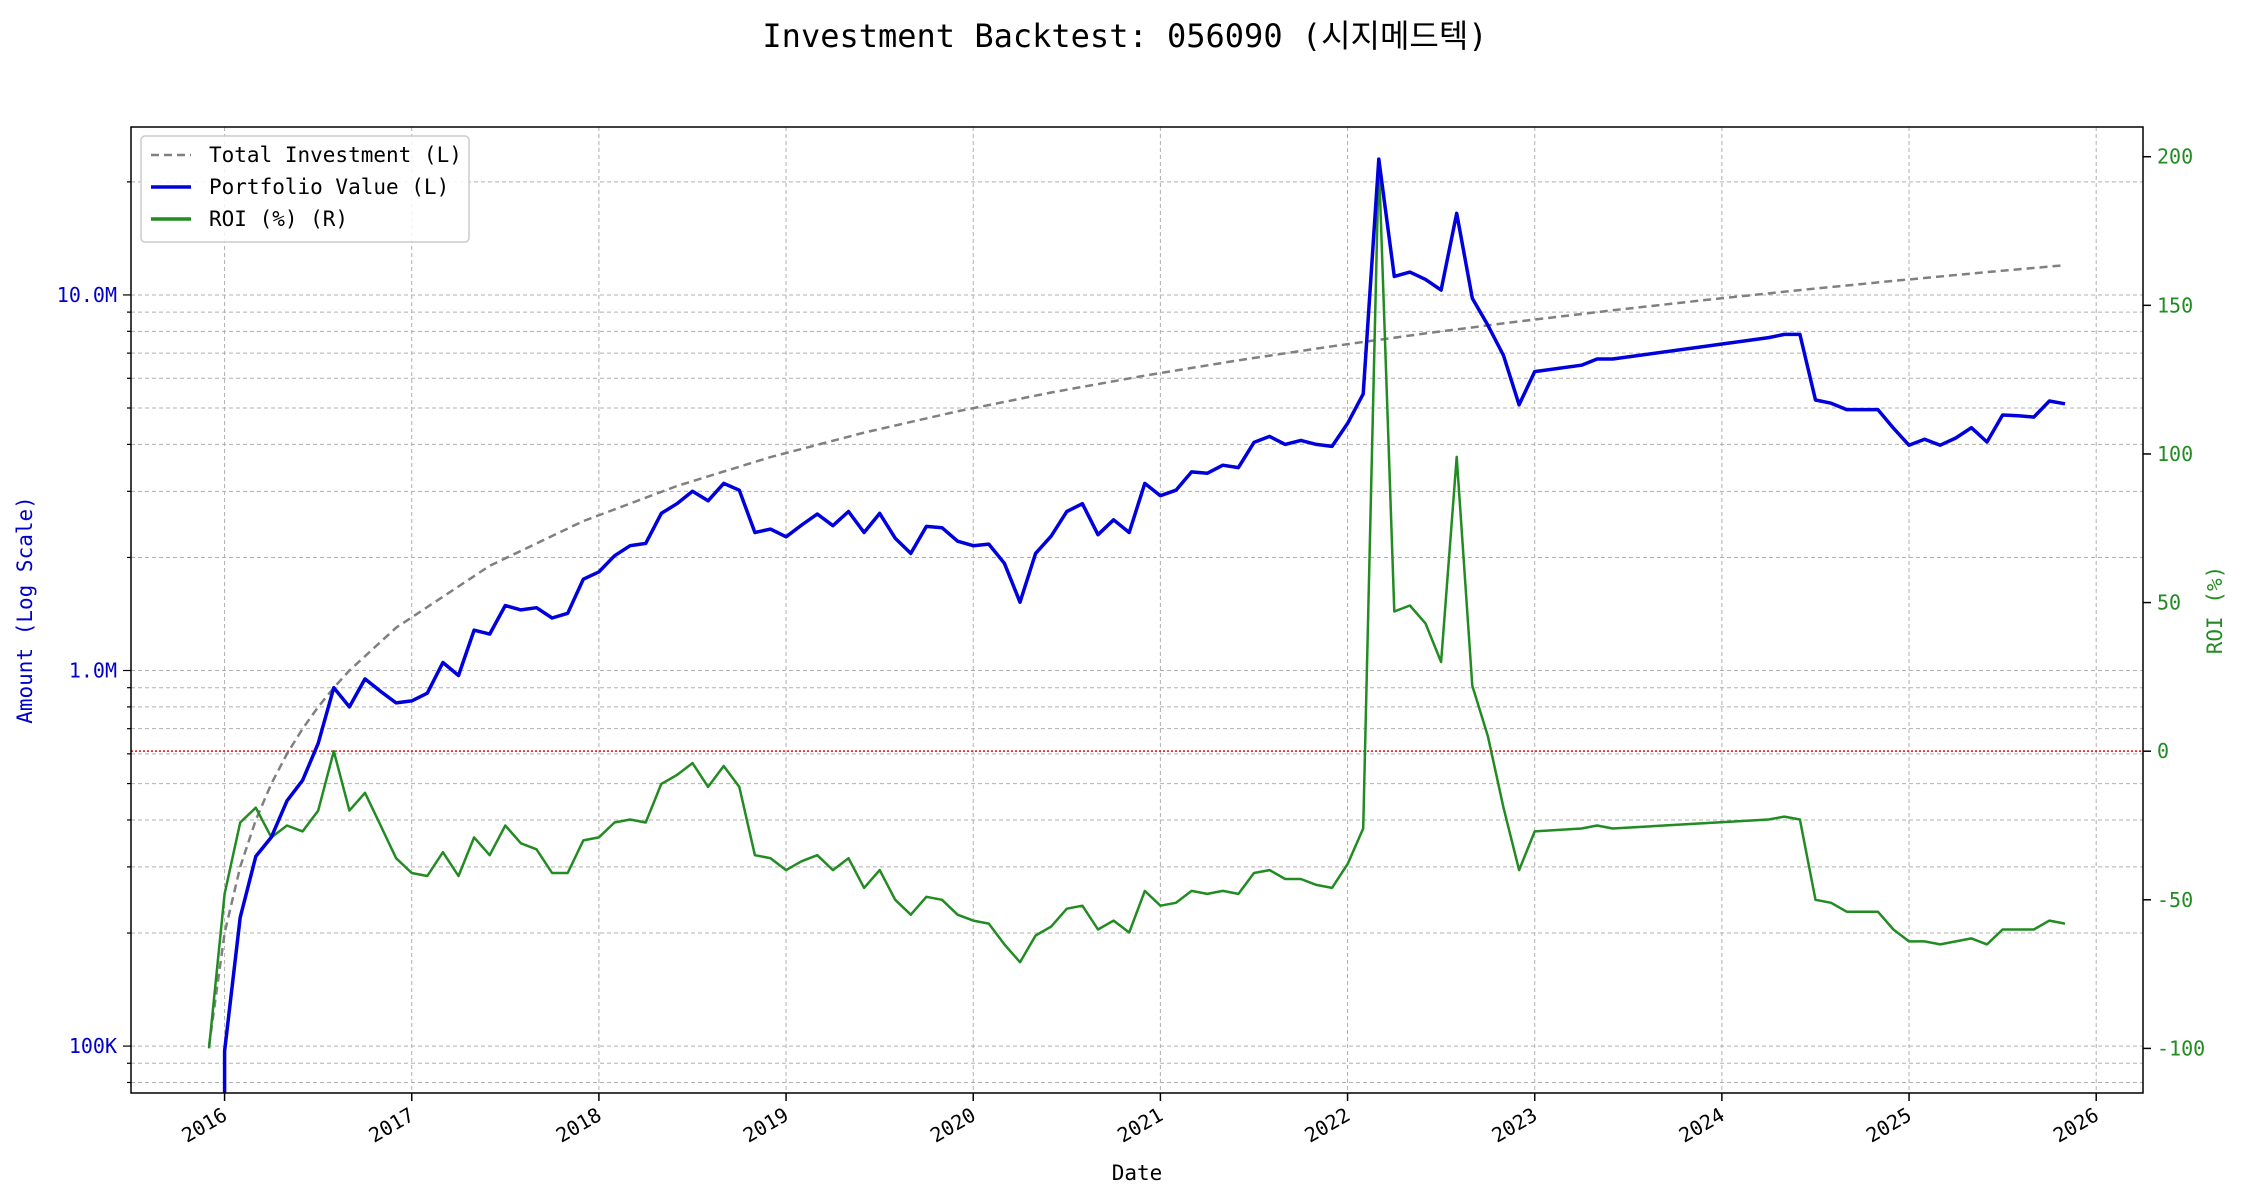 Image resolution: width=2250 pixels, height=1200 pixels. What do you see at coordinates (329, 187) in the screenshot?
I see `legend-label: Portfolio Value (L)` at bounding box center [329, 187].